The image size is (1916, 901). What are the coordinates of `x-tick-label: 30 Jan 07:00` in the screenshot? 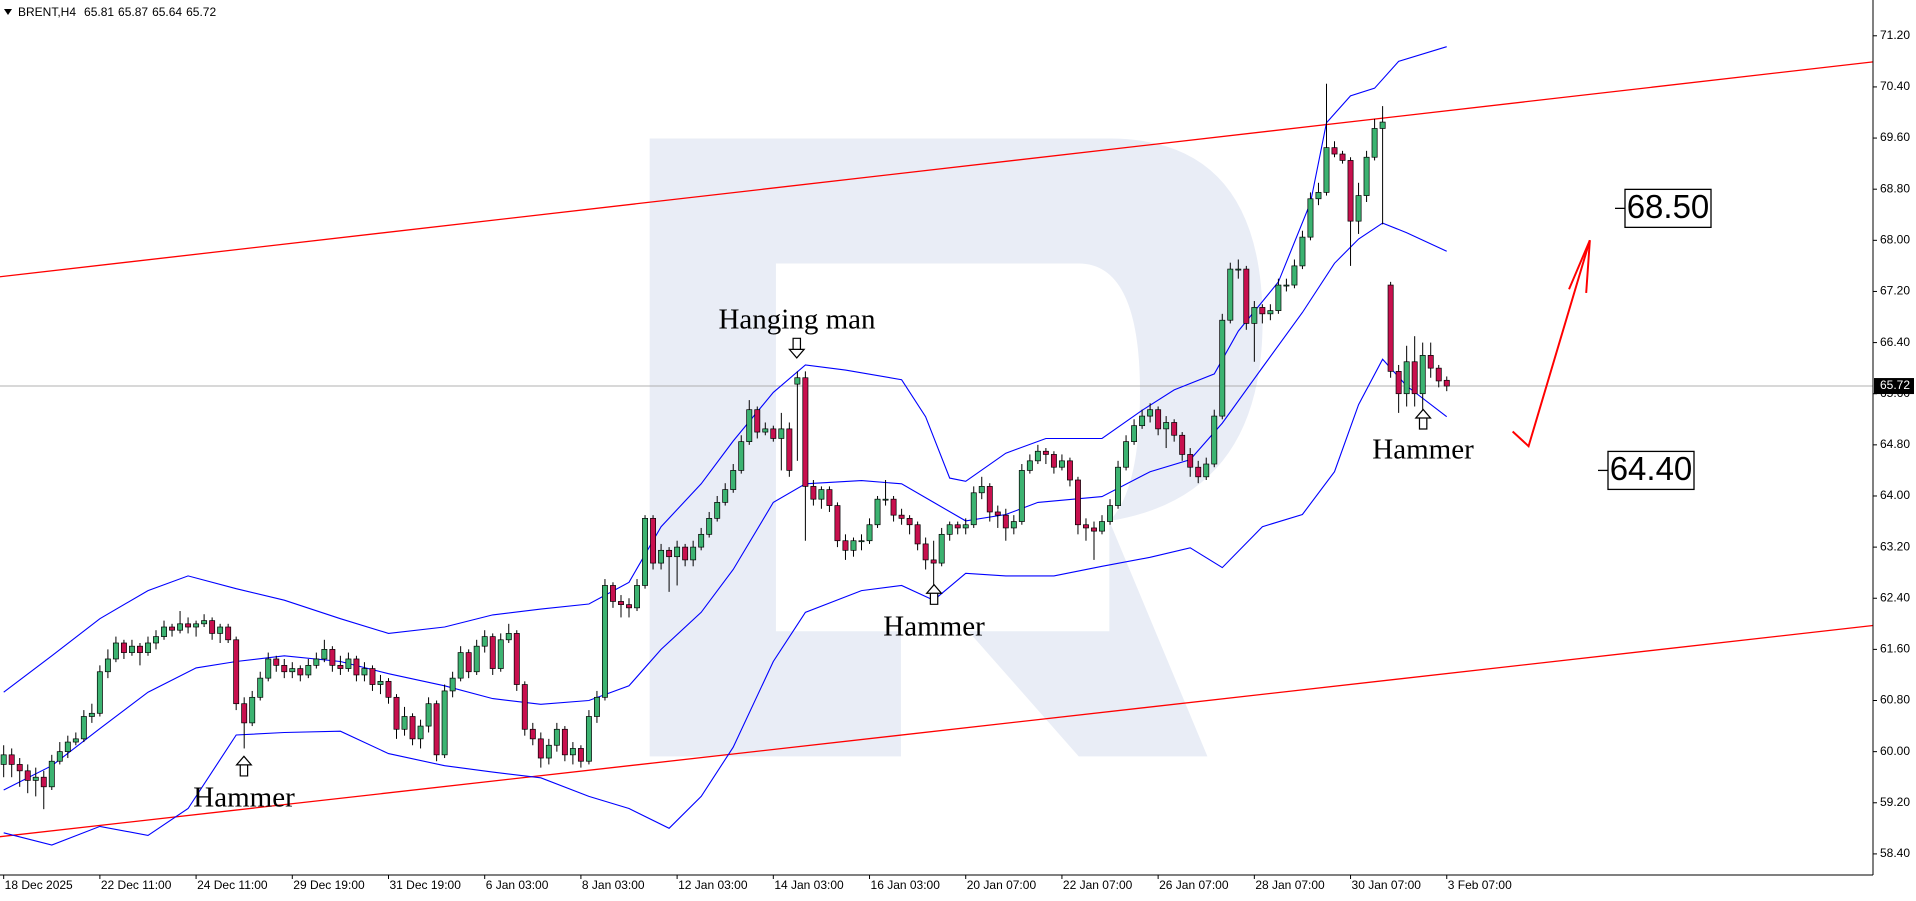 It's located at (1387, 885).